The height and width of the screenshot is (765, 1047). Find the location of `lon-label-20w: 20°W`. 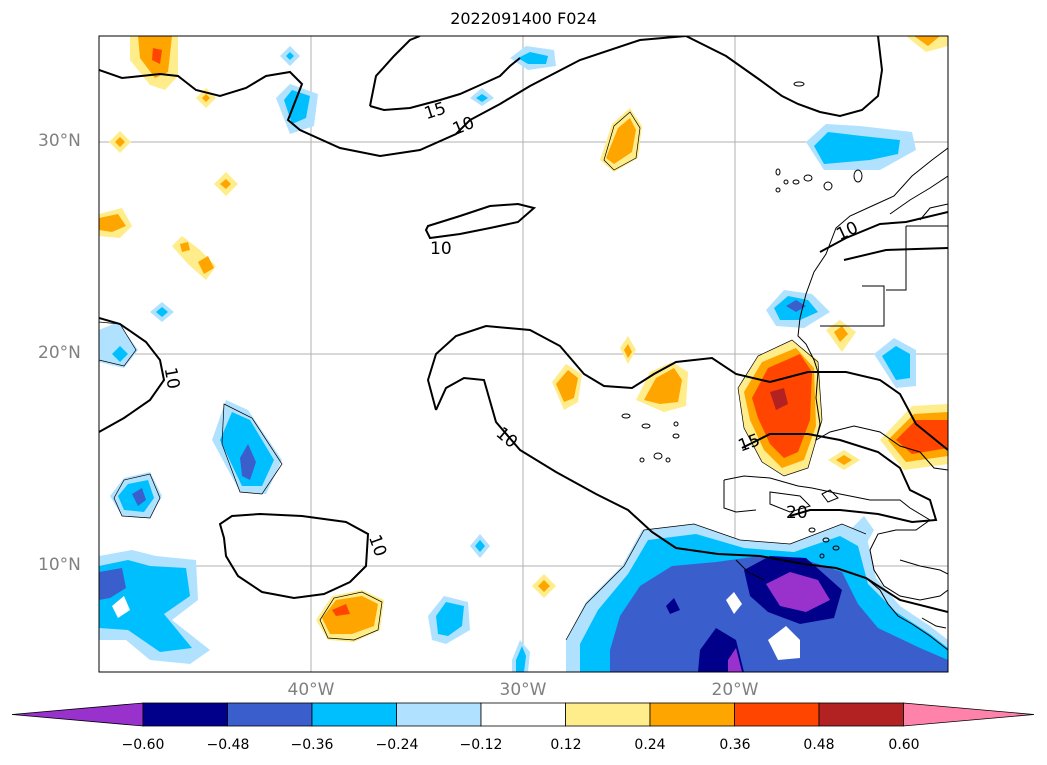

lon-label-20w: 20°W is located at coordinates (735, 690).